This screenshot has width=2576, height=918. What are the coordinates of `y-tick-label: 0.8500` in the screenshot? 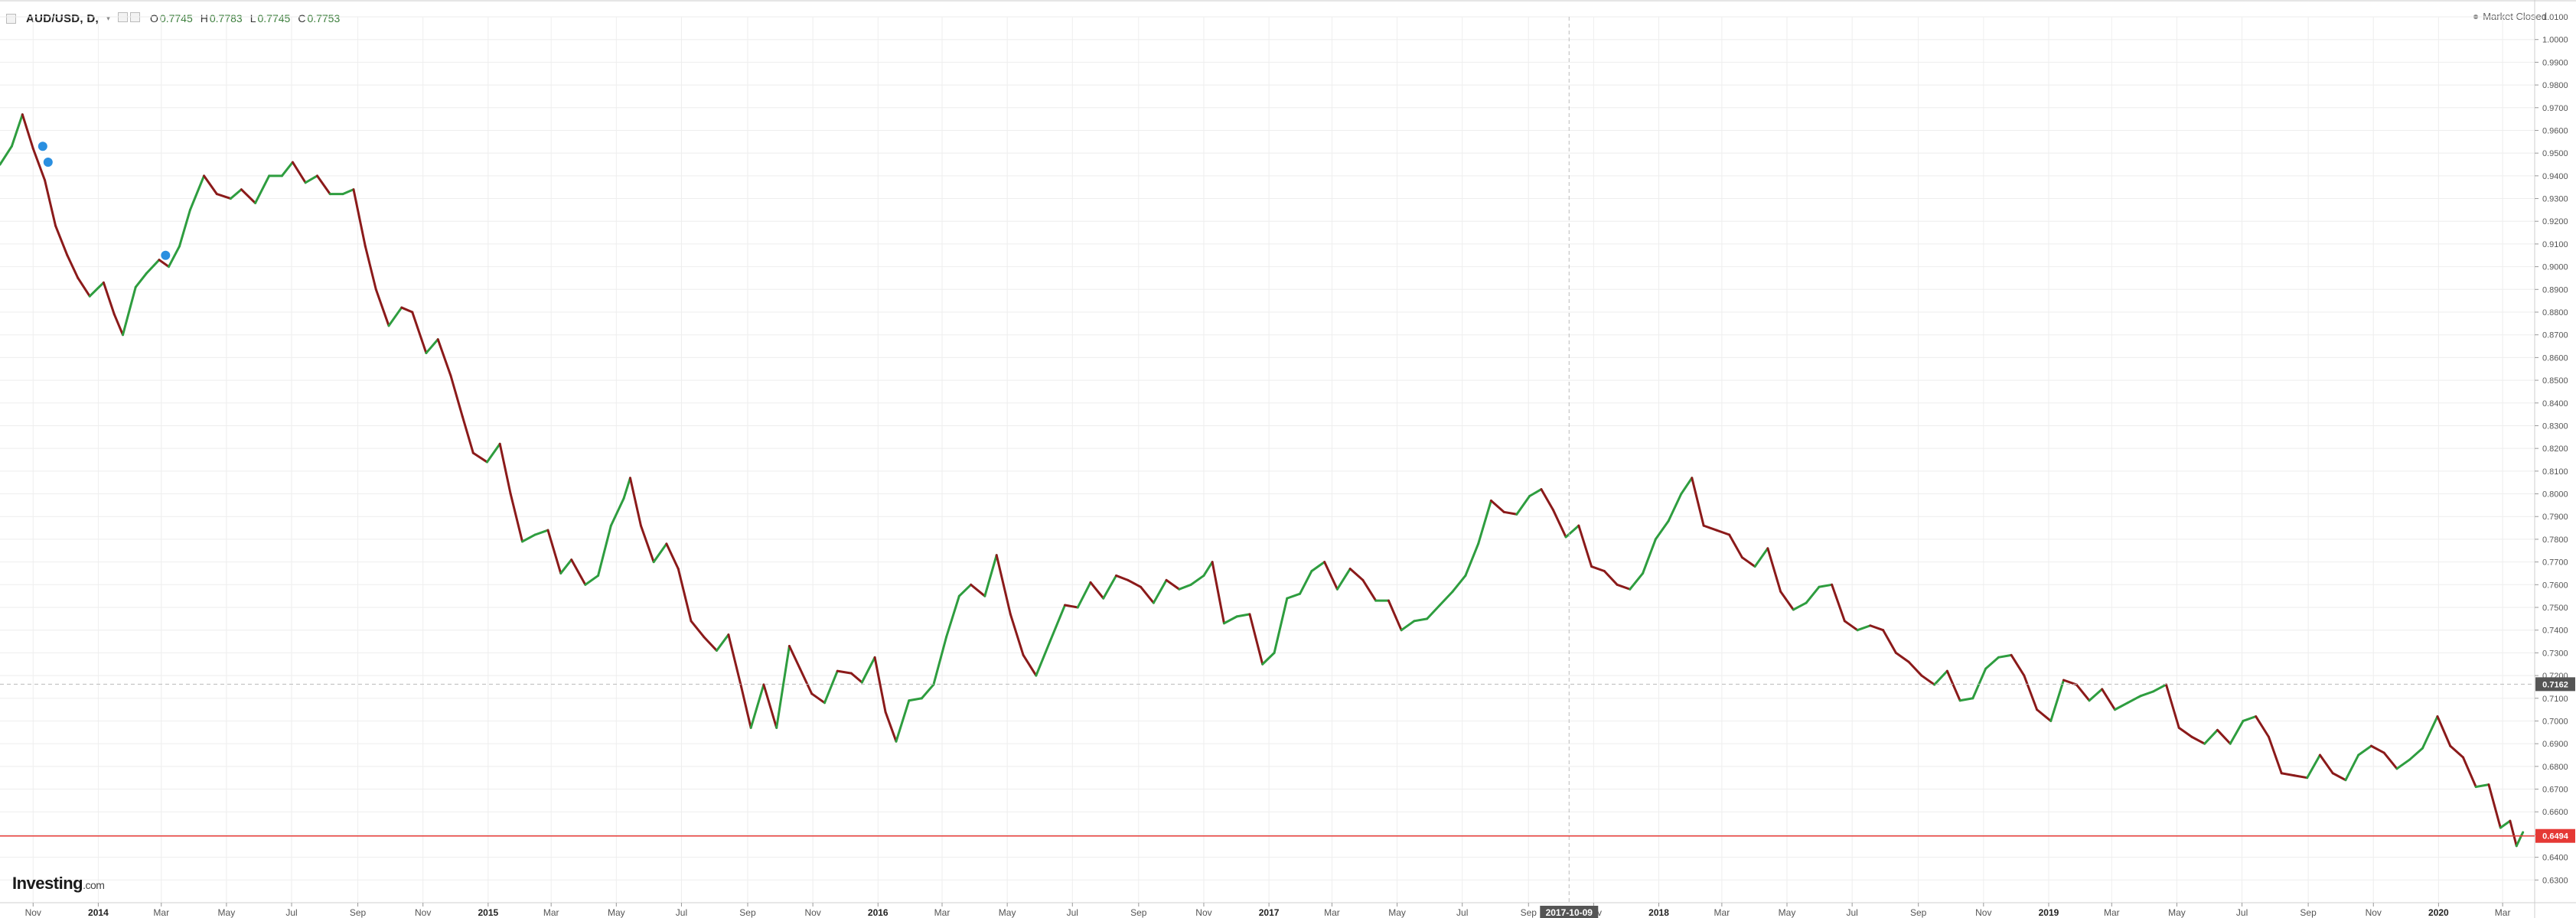 It's located at (2555, 381).